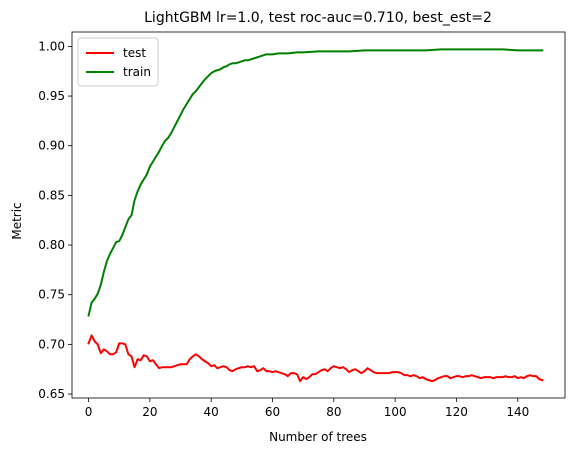  I want to click on y-tick-label: 0.65, so click(51, 394).